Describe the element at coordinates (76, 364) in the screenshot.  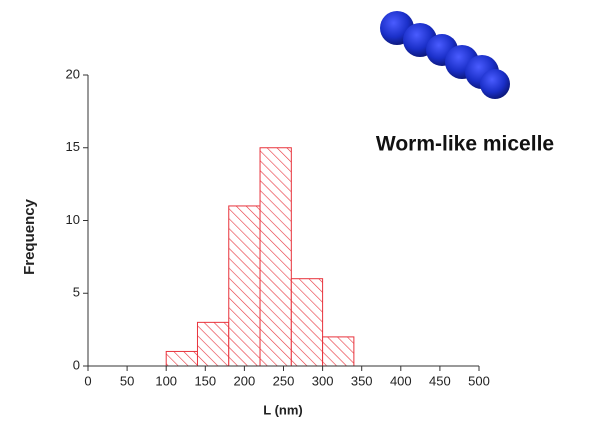
I see `y-tick-label: 0` at that location.